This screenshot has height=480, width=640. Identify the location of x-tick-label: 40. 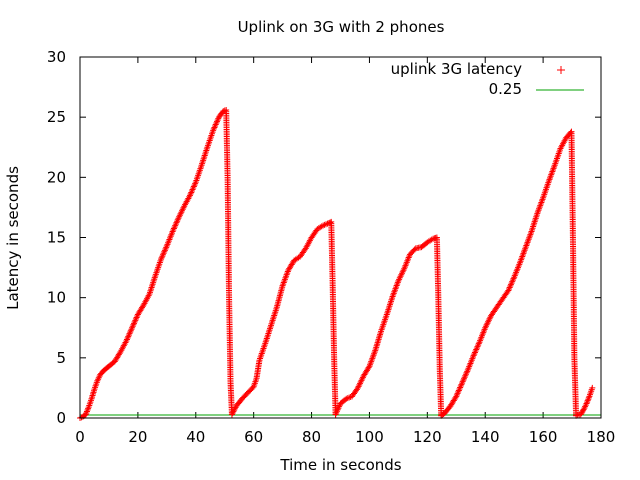
(195, 437).